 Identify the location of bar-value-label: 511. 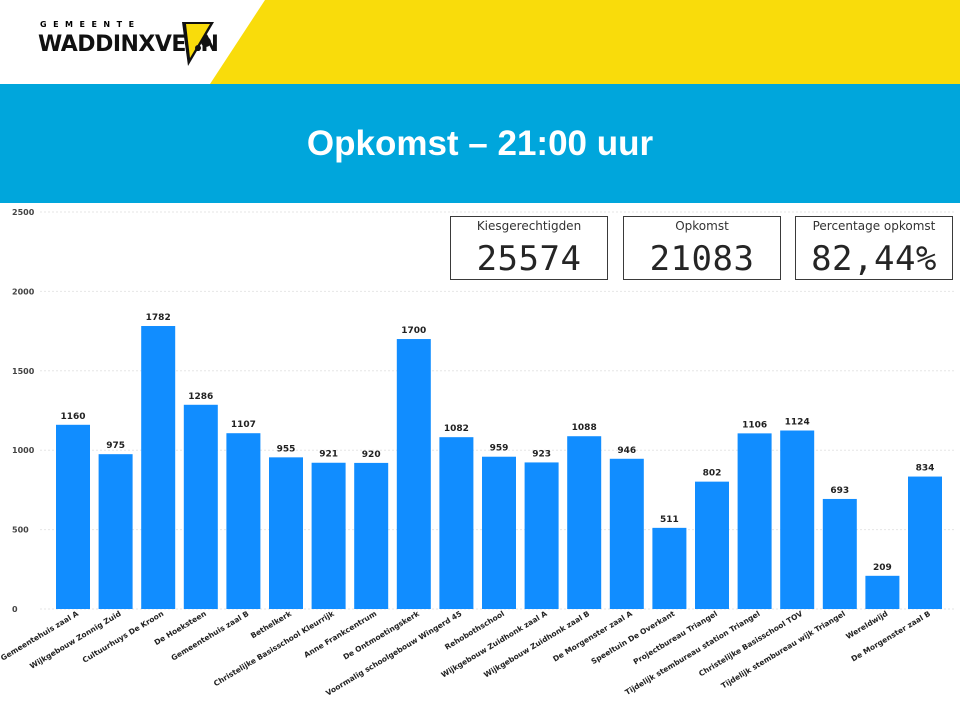
(669, 520).